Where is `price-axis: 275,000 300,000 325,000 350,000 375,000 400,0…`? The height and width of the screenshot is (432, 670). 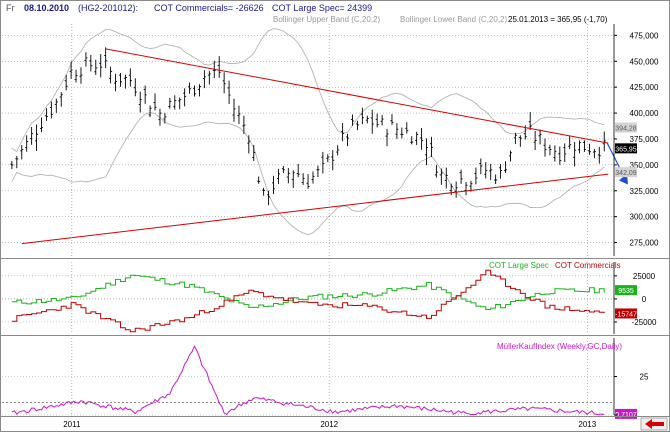 price-axis: 275,000 300,000 325,000 350,000 375,000 400,0… is located at coordinates (636, 221).